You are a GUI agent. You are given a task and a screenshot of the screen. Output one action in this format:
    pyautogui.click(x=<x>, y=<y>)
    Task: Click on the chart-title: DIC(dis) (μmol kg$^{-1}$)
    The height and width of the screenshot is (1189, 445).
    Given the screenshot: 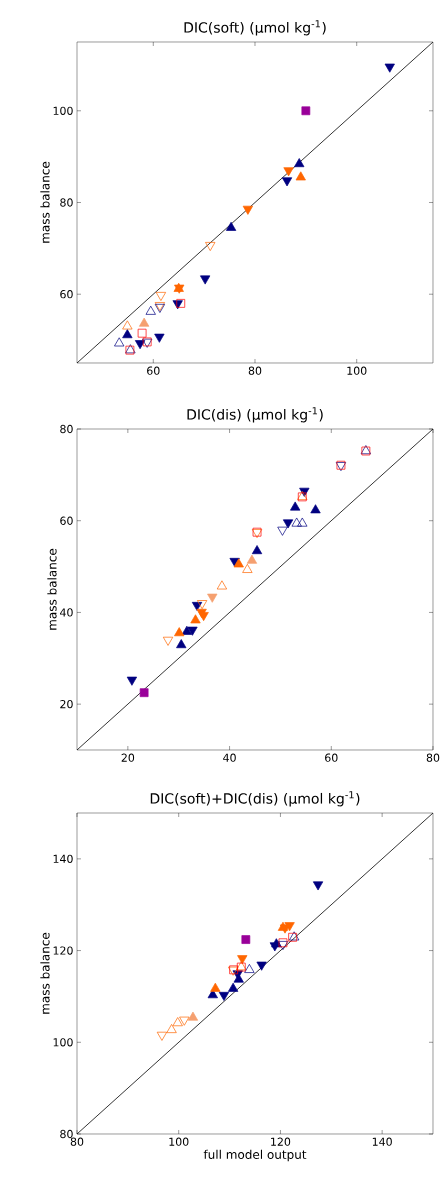 What is the action you would take?
    pyautogui.click(x=255, y=415)
    